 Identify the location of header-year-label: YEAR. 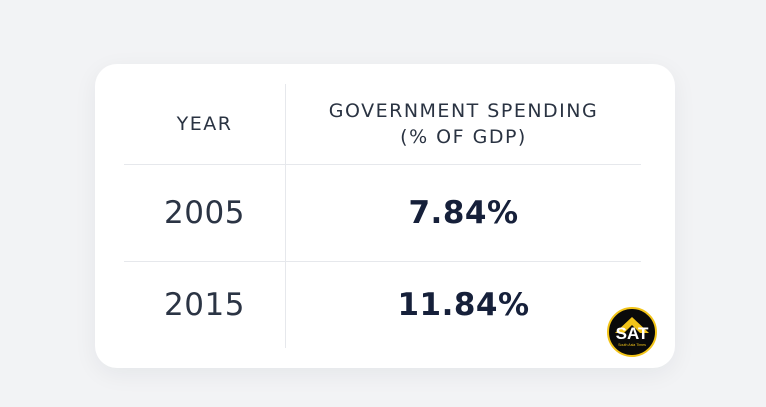
(204, 124).